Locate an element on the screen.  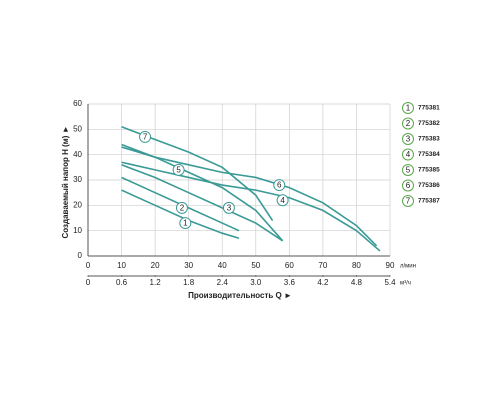
legend-number: 6 is located at coordinates (408, 185).